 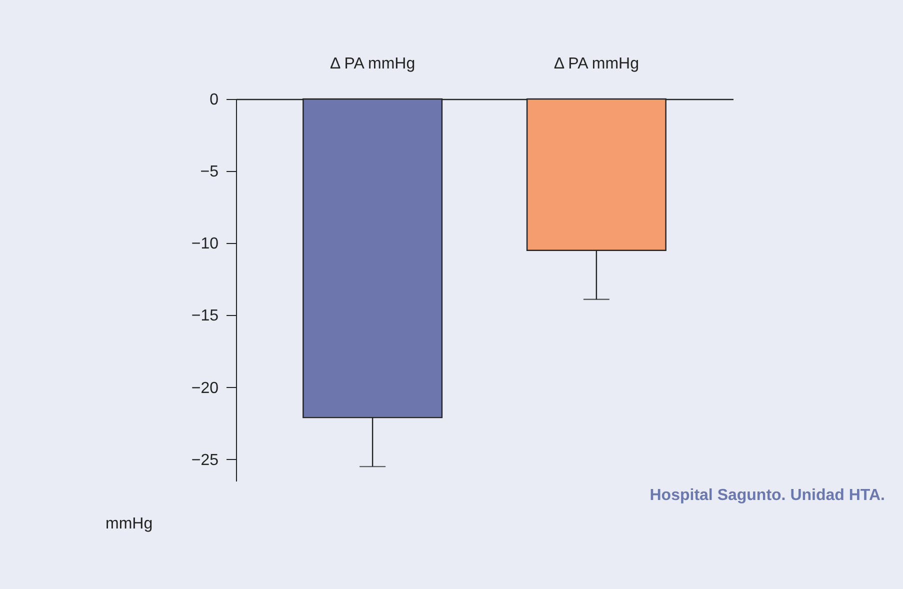 What do you see at coordinates (214, 100) in the screenshot?
I see `y-tick-label: 0` at bounding box center [214, 100].